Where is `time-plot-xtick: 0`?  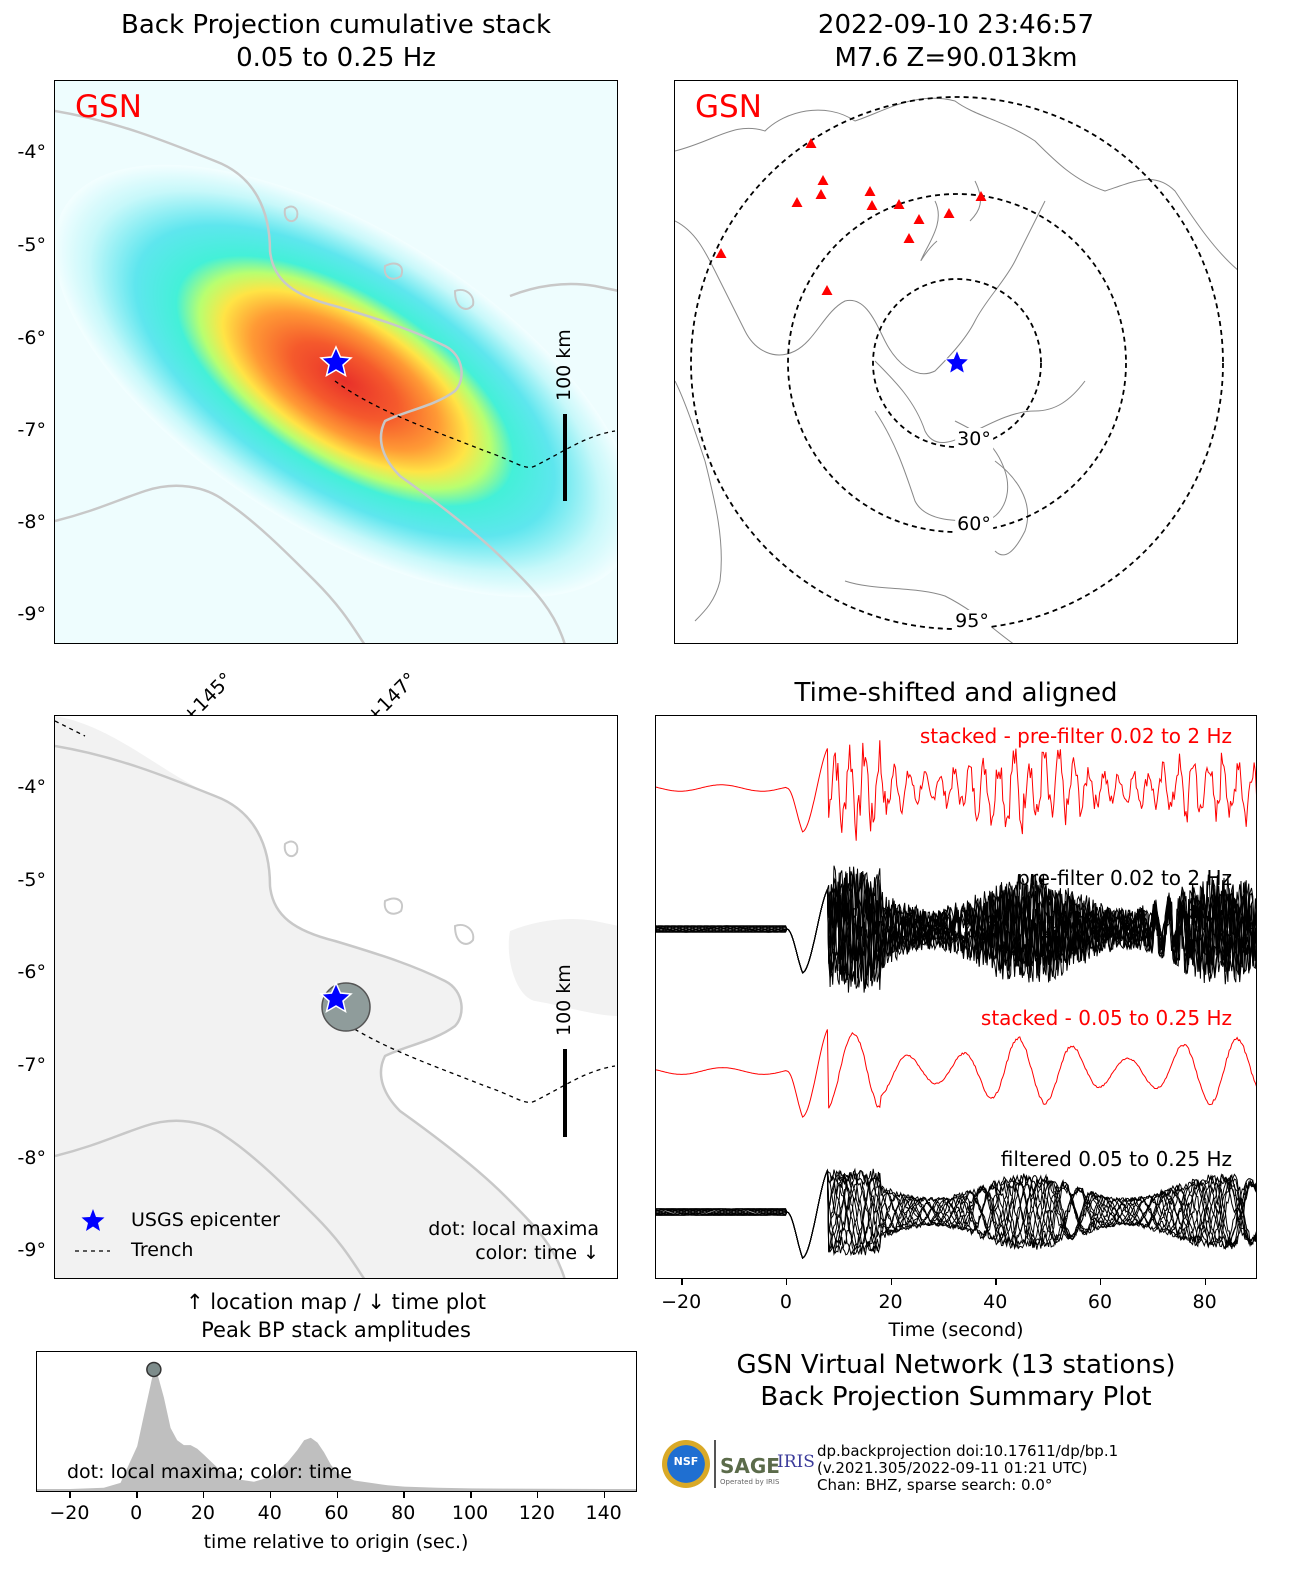
time-plot-xtick: 0 is located at coordinates (136, 1513).